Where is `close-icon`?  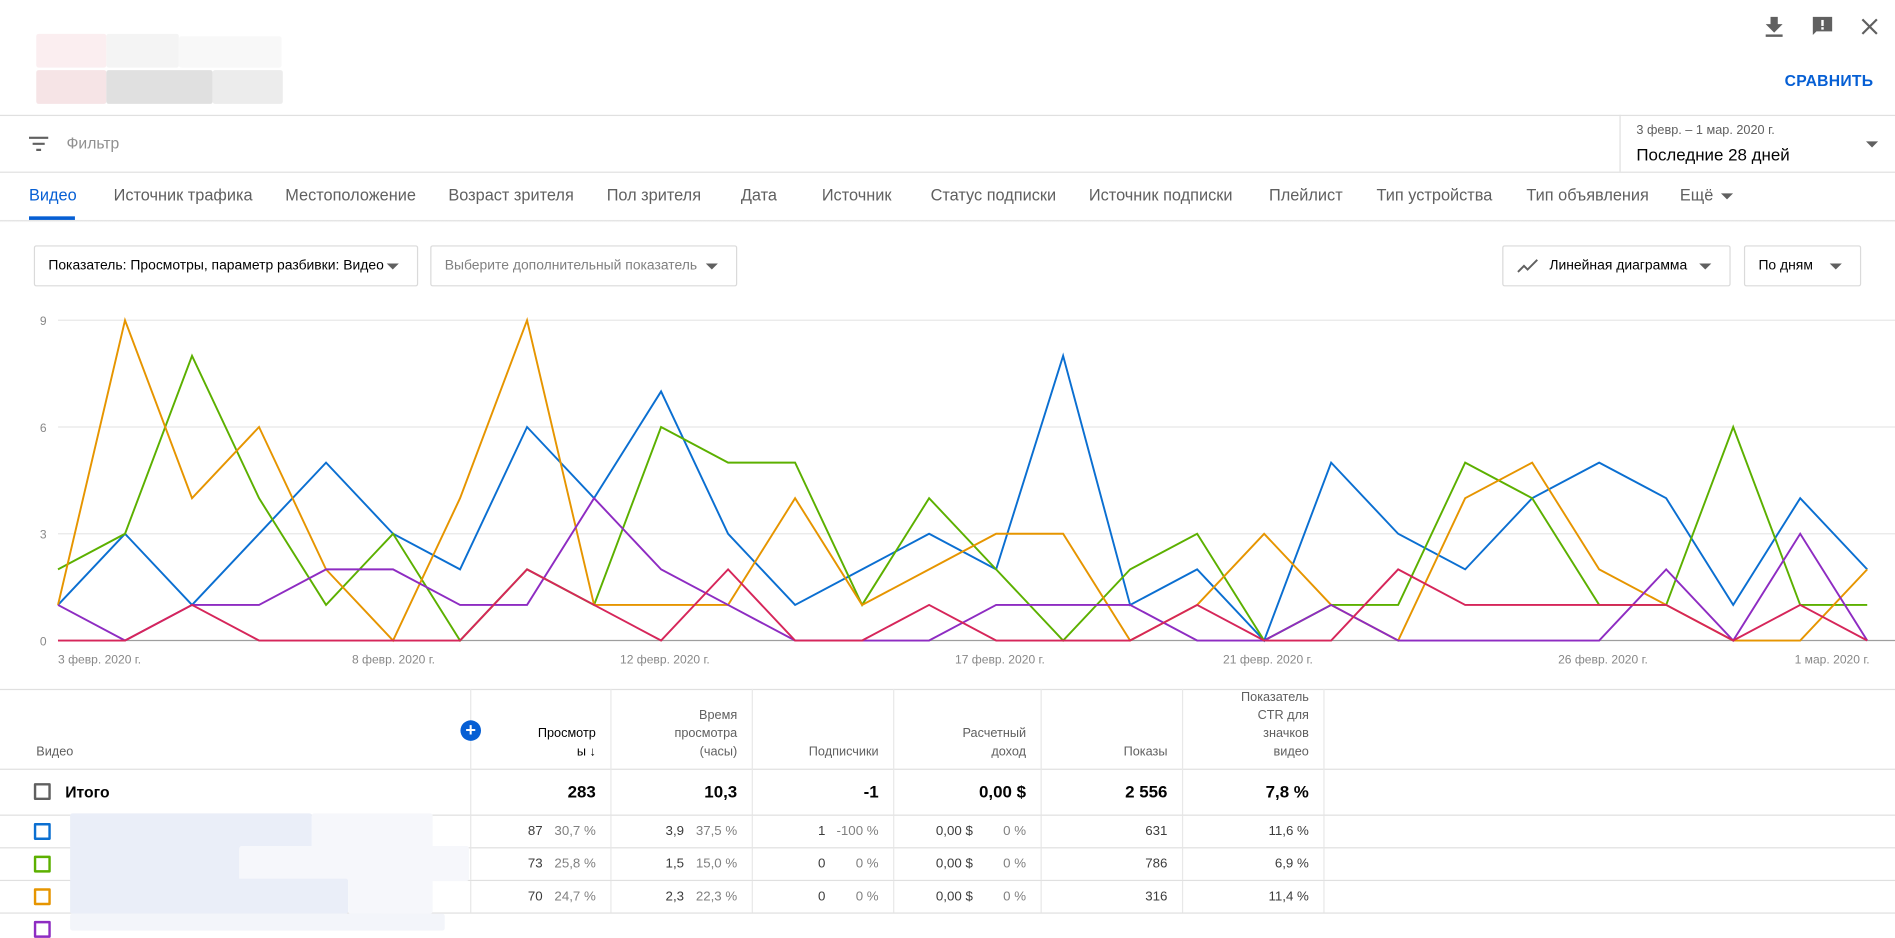 close-icon is located at coordinates (1869, 26).